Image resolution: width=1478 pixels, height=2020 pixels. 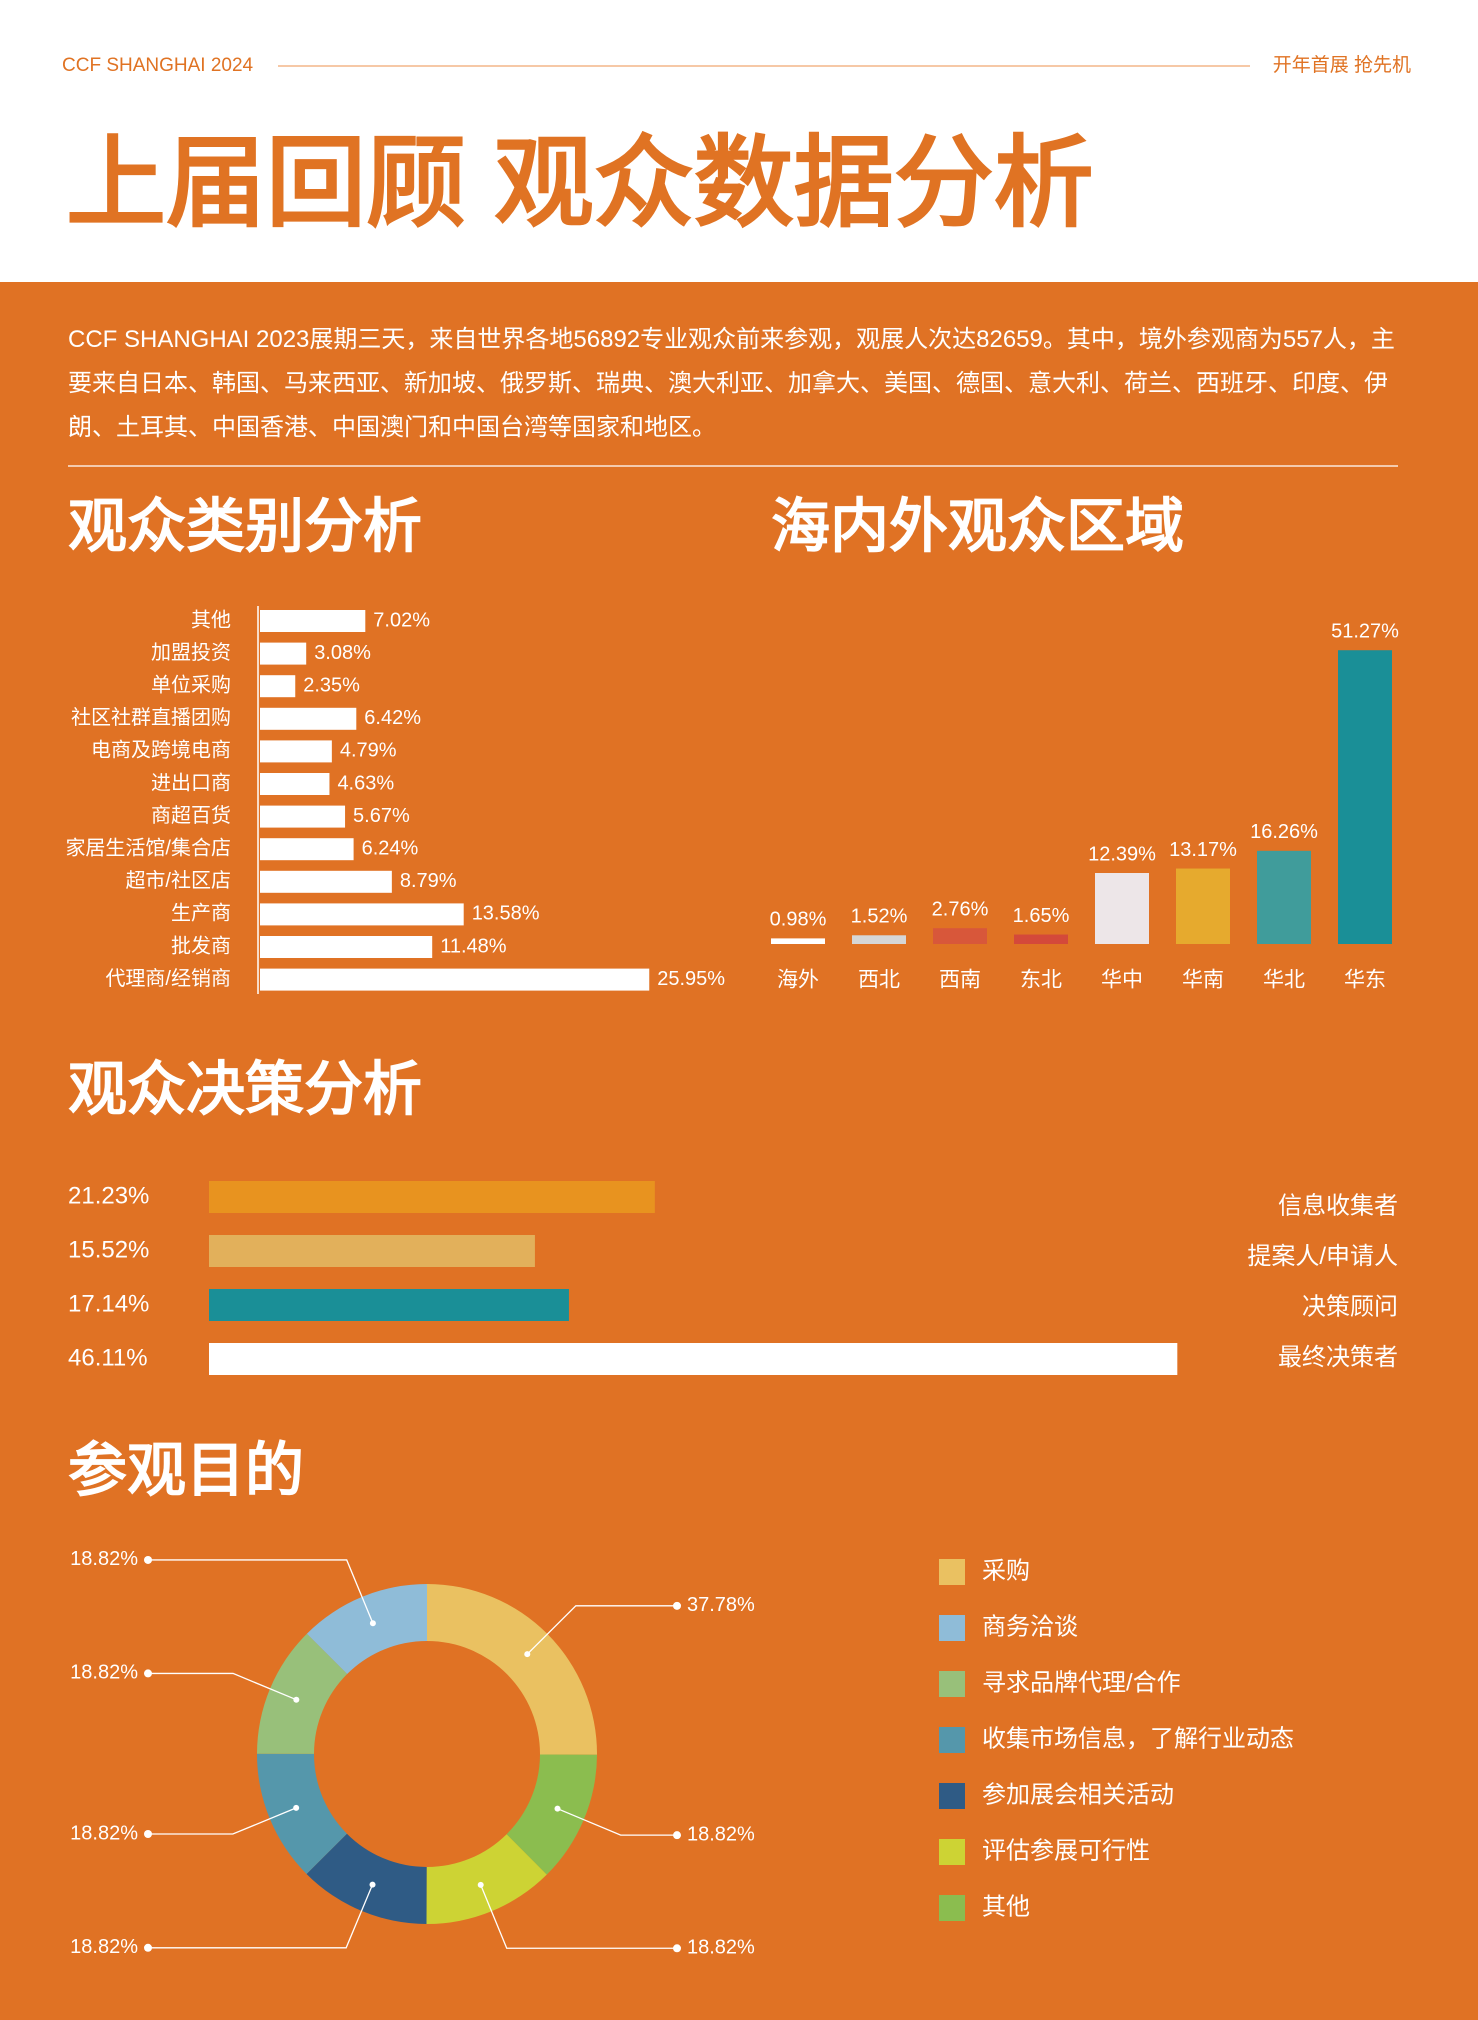 What do you see at coordinates (191, 815) in the screenshot?
I see `category-label: 商超百货` at bounding box center [191, 815].